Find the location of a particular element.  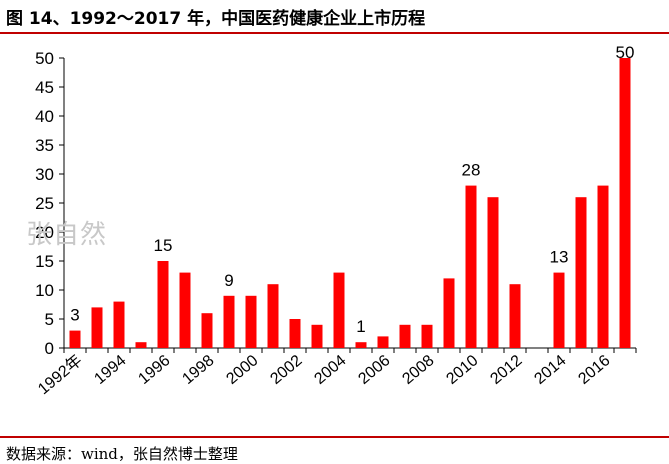

bar-2016 is located at coordinates (603, 266).